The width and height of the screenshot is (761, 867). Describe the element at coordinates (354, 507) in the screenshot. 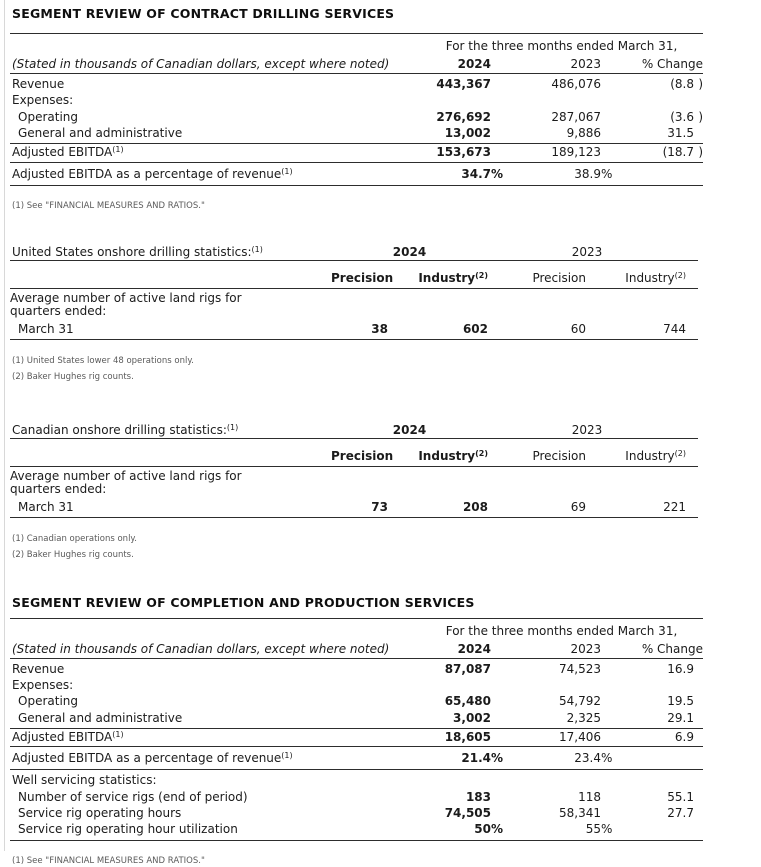

I see `stats-data-row: March 31 73 208 69 221` at that location.